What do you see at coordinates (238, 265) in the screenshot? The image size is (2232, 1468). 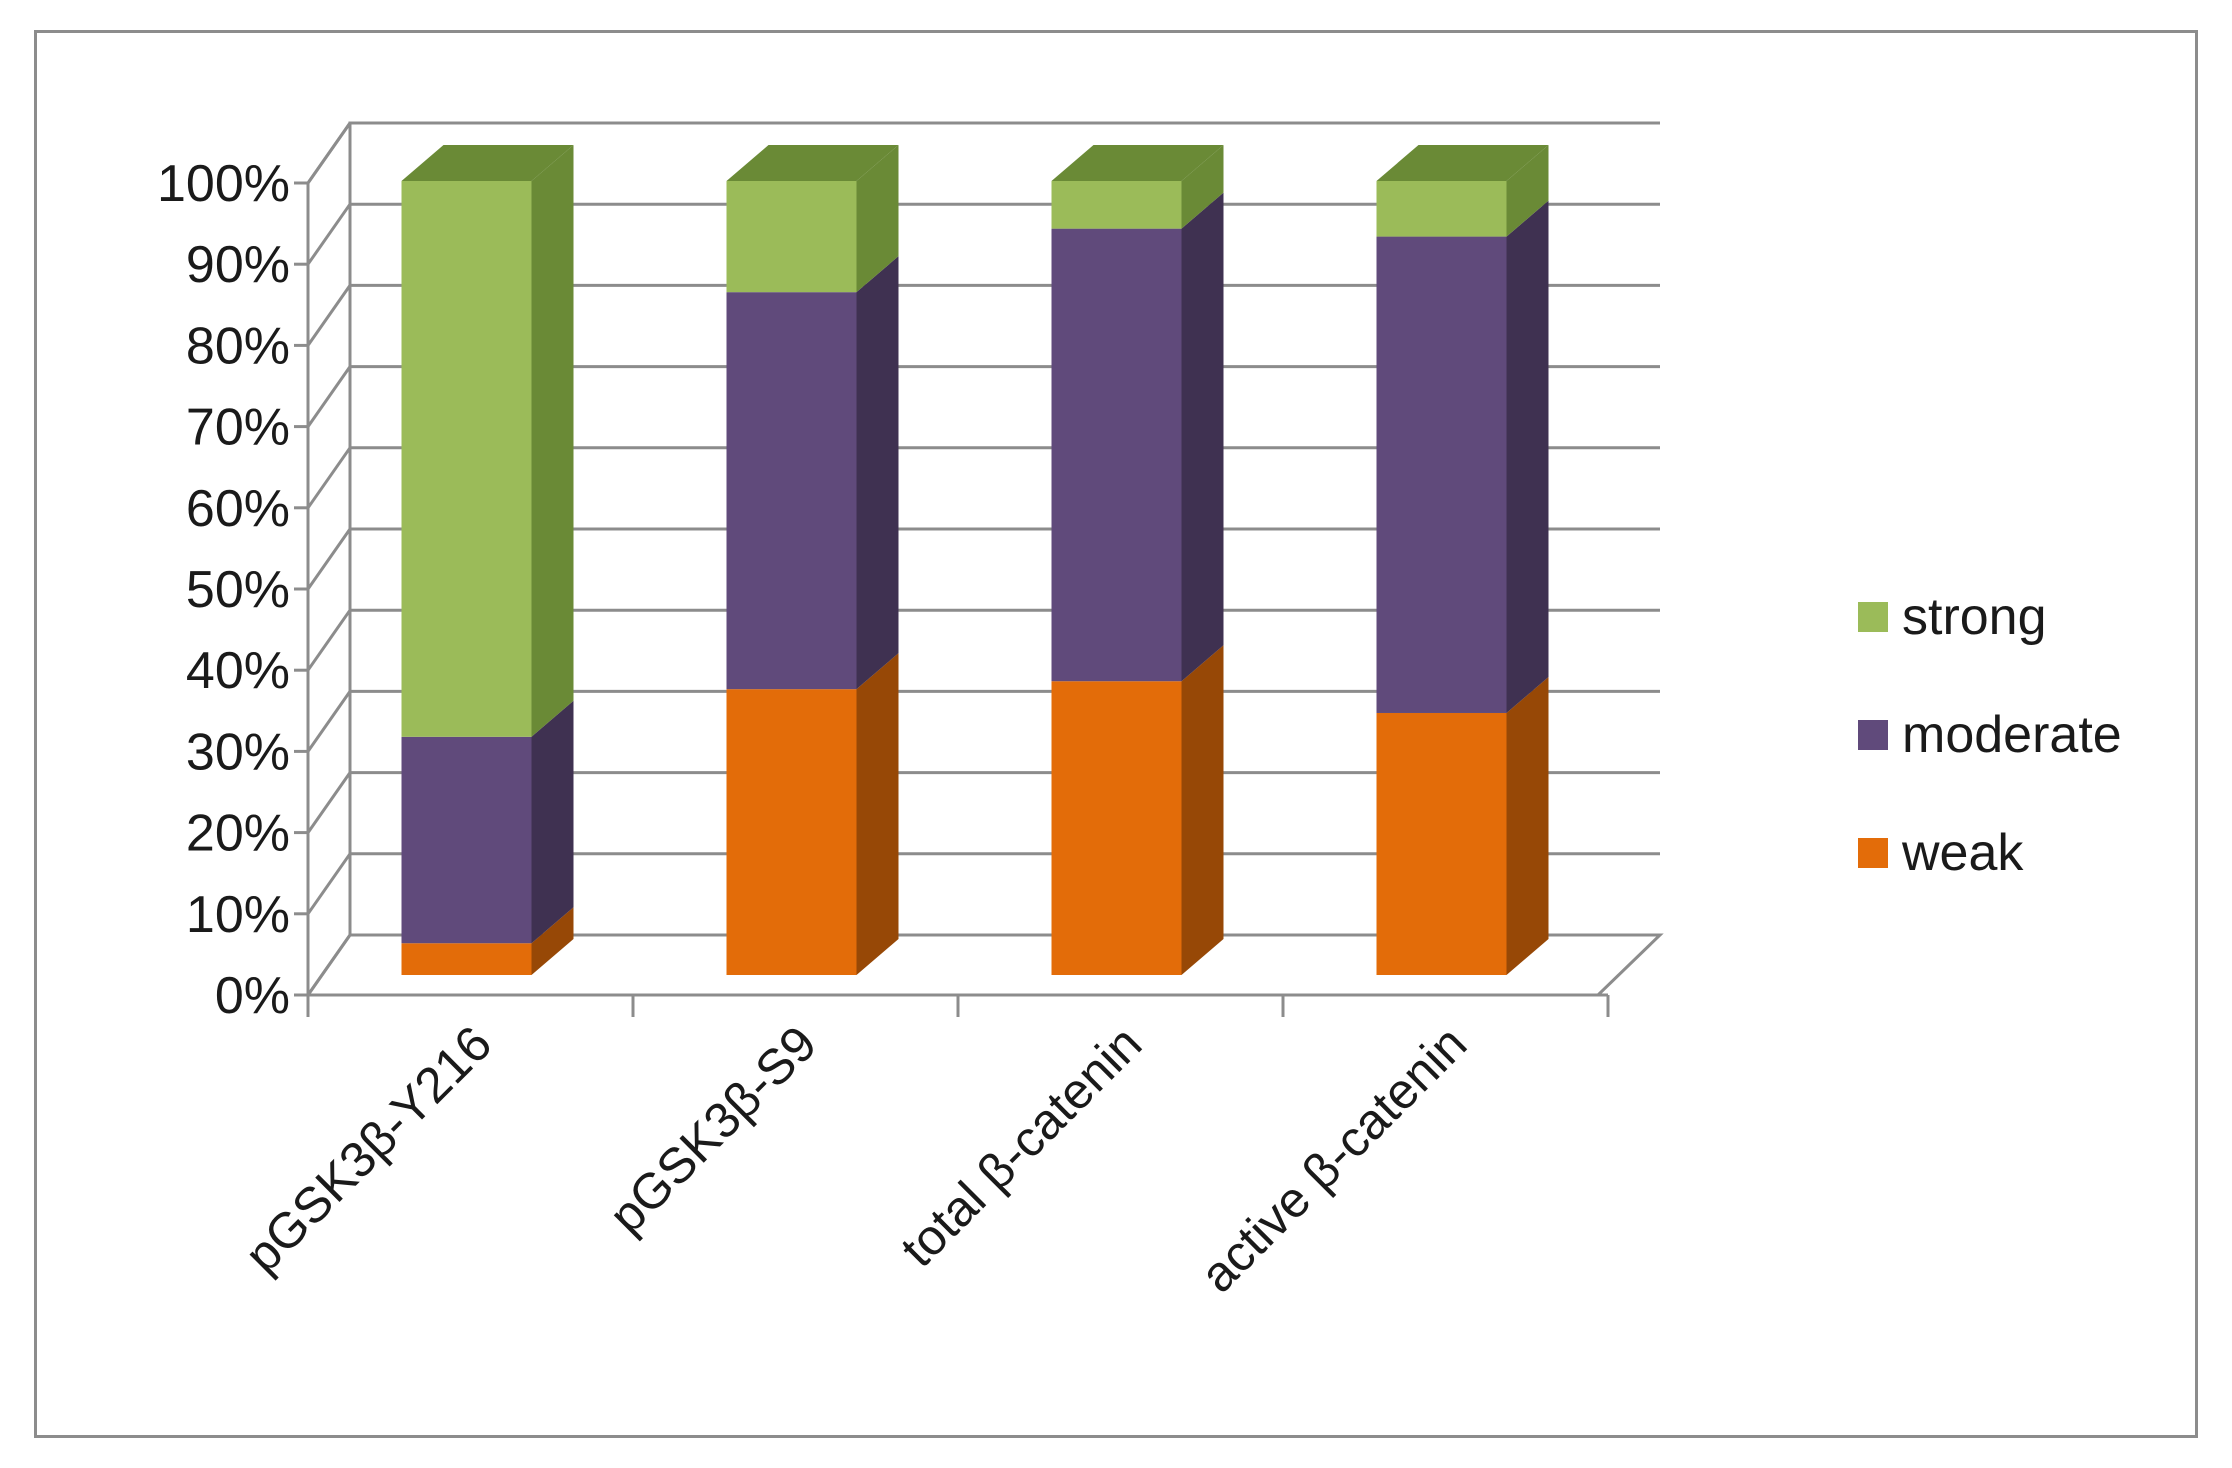 I see `y-tick-label: 90%` at bounding box center [238, 265].